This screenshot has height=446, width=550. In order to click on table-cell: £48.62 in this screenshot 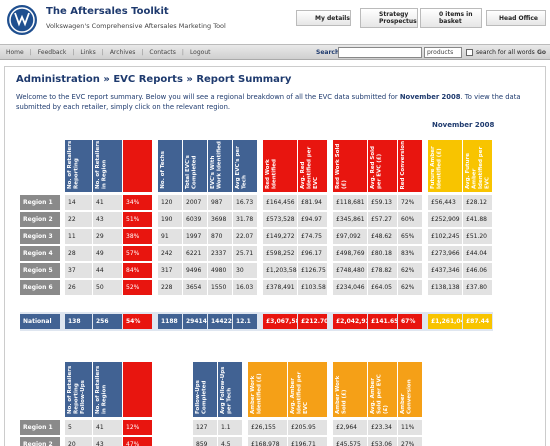, I will do `click(382, 236)`.